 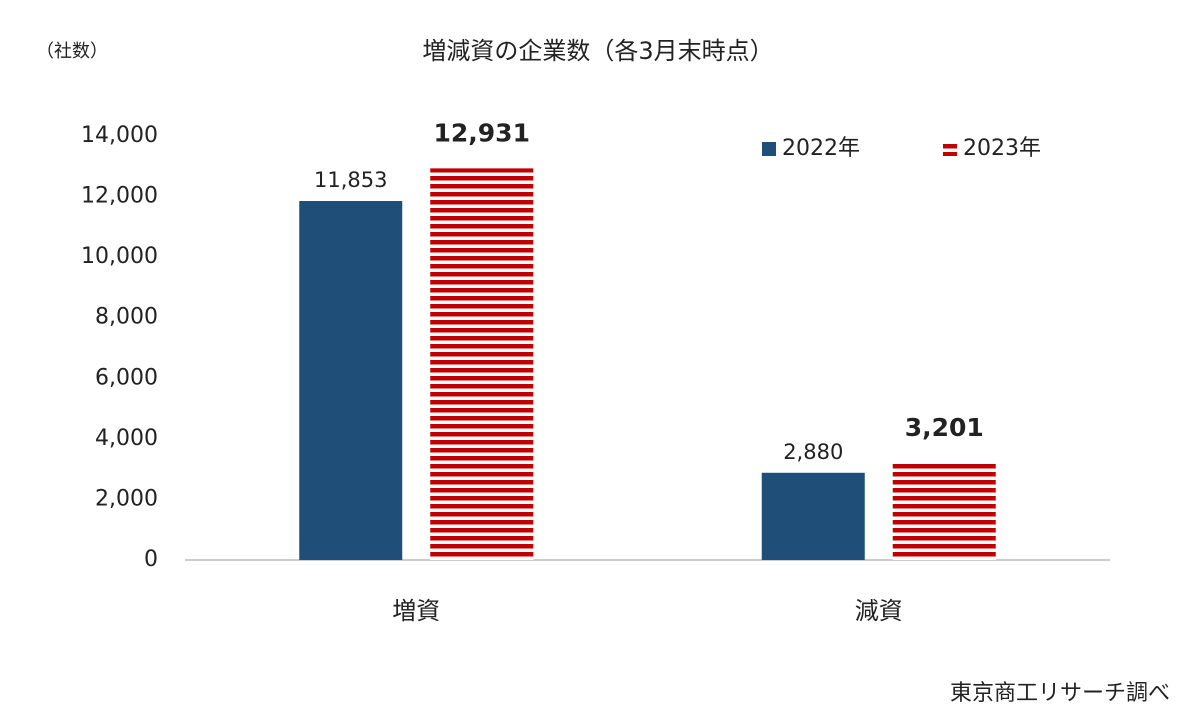 What do you see at coordinates (482, 132) in the screenshot?
I see `data-label: 12,931` at bounding box center [482, 132].